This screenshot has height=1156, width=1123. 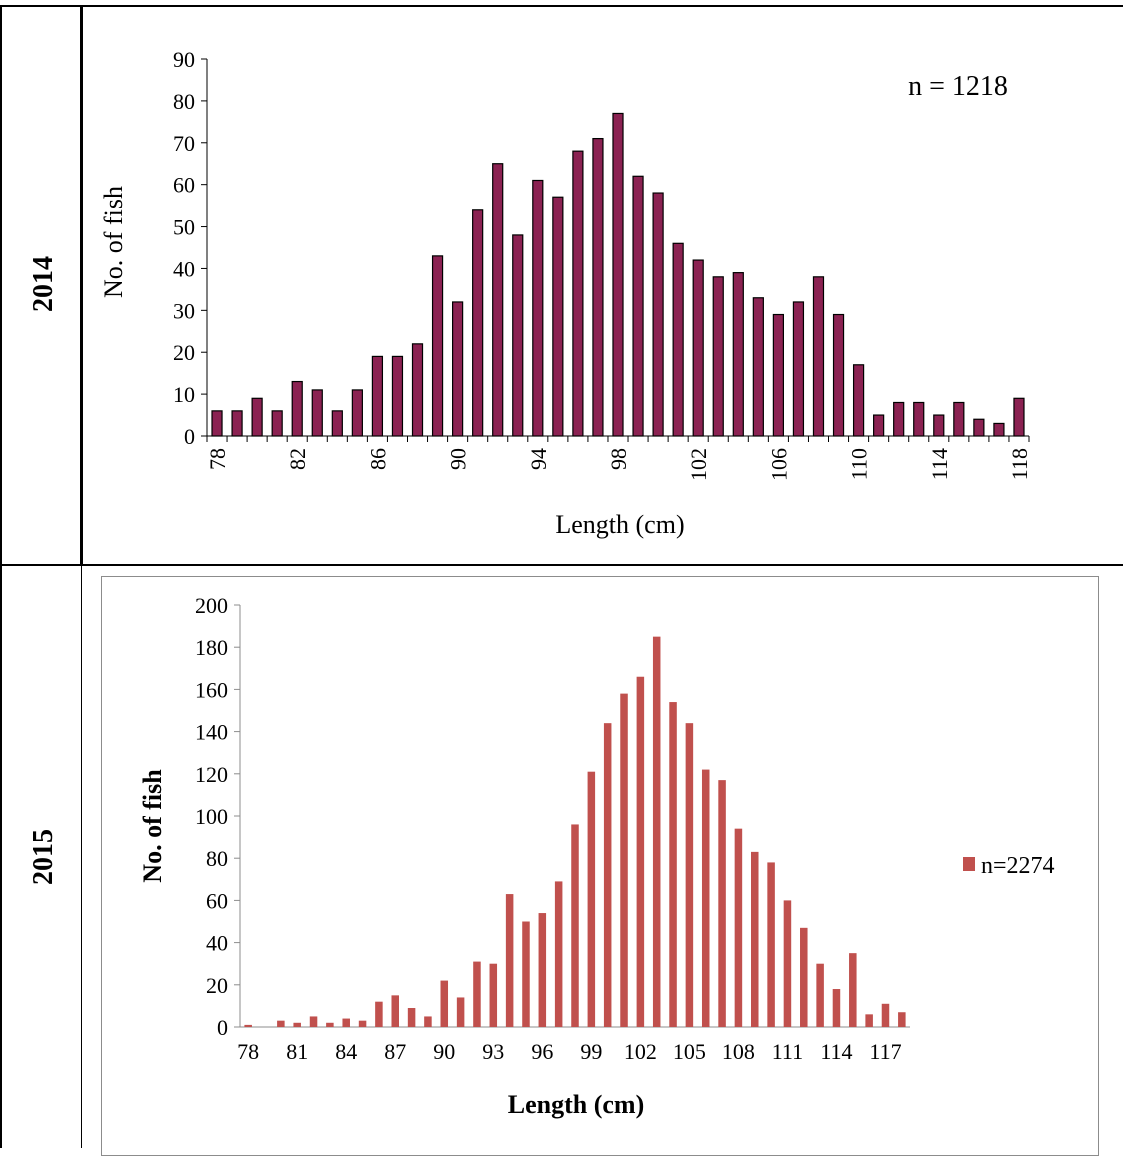 What do you see at coordinates (538, 459) in the screenshot?
I see `chart-2014-x-tick-label: 94` at bounding box center [538, 459].